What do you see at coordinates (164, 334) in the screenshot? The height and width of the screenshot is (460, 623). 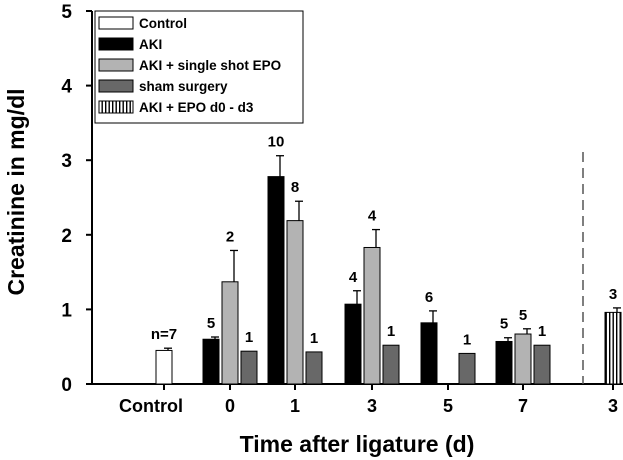 I see `n-label: n=7` at bounding box center [164, 334].